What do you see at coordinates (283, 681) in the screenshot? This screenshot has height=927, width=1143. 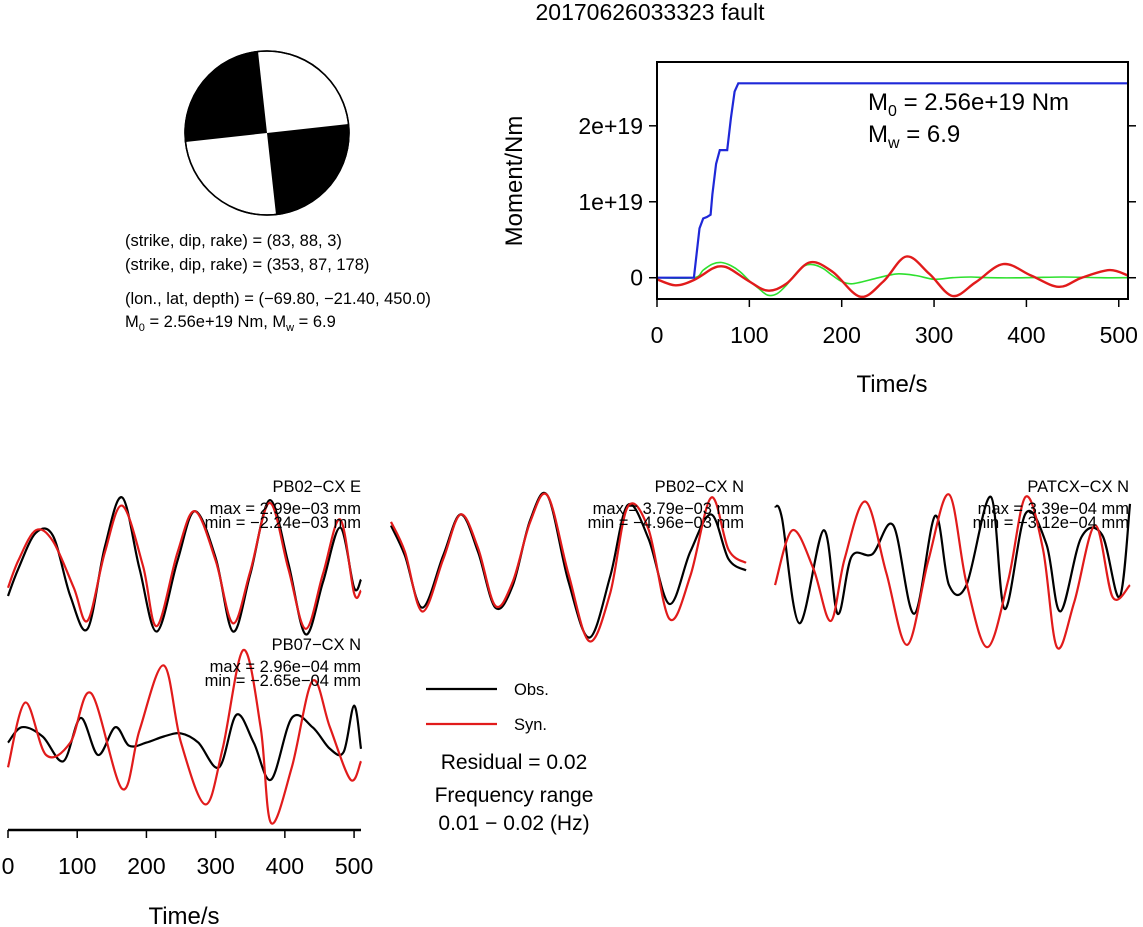 I see `waveform-min-label: min = −2.65e−04 mm` at bounding box center [283, 681].